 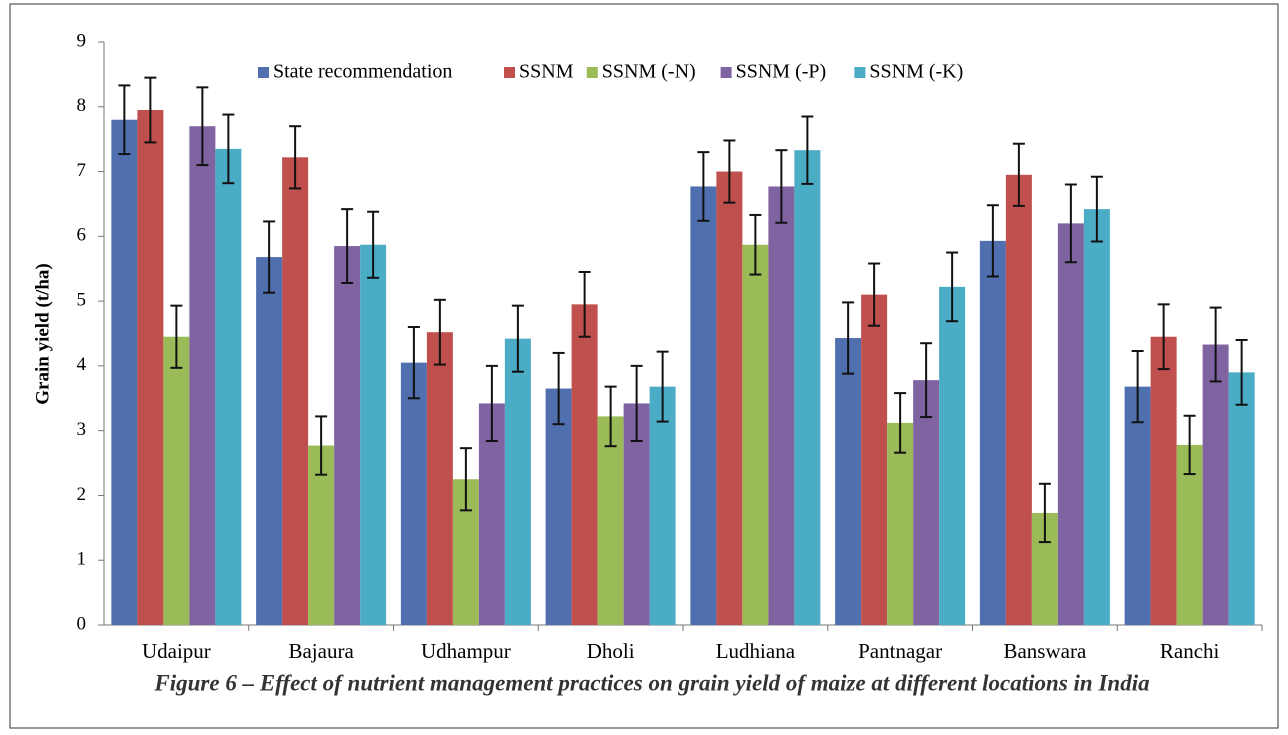 What do you see at coordinates (82, 170) in the screenshot?
I see `y-tick-label: 7` at bounding box center [82, 170].